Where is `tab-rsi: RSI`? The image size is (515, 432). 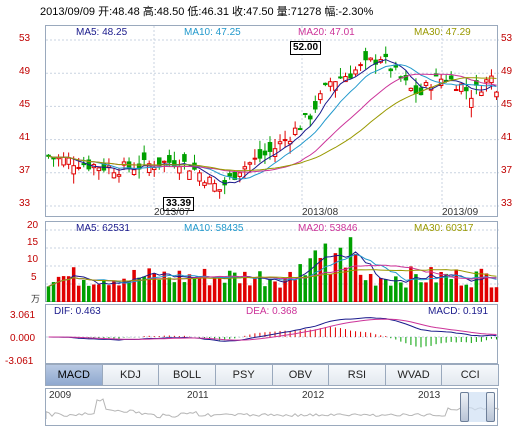 tab-rsi: RSI is located at coordinates (357, 375).